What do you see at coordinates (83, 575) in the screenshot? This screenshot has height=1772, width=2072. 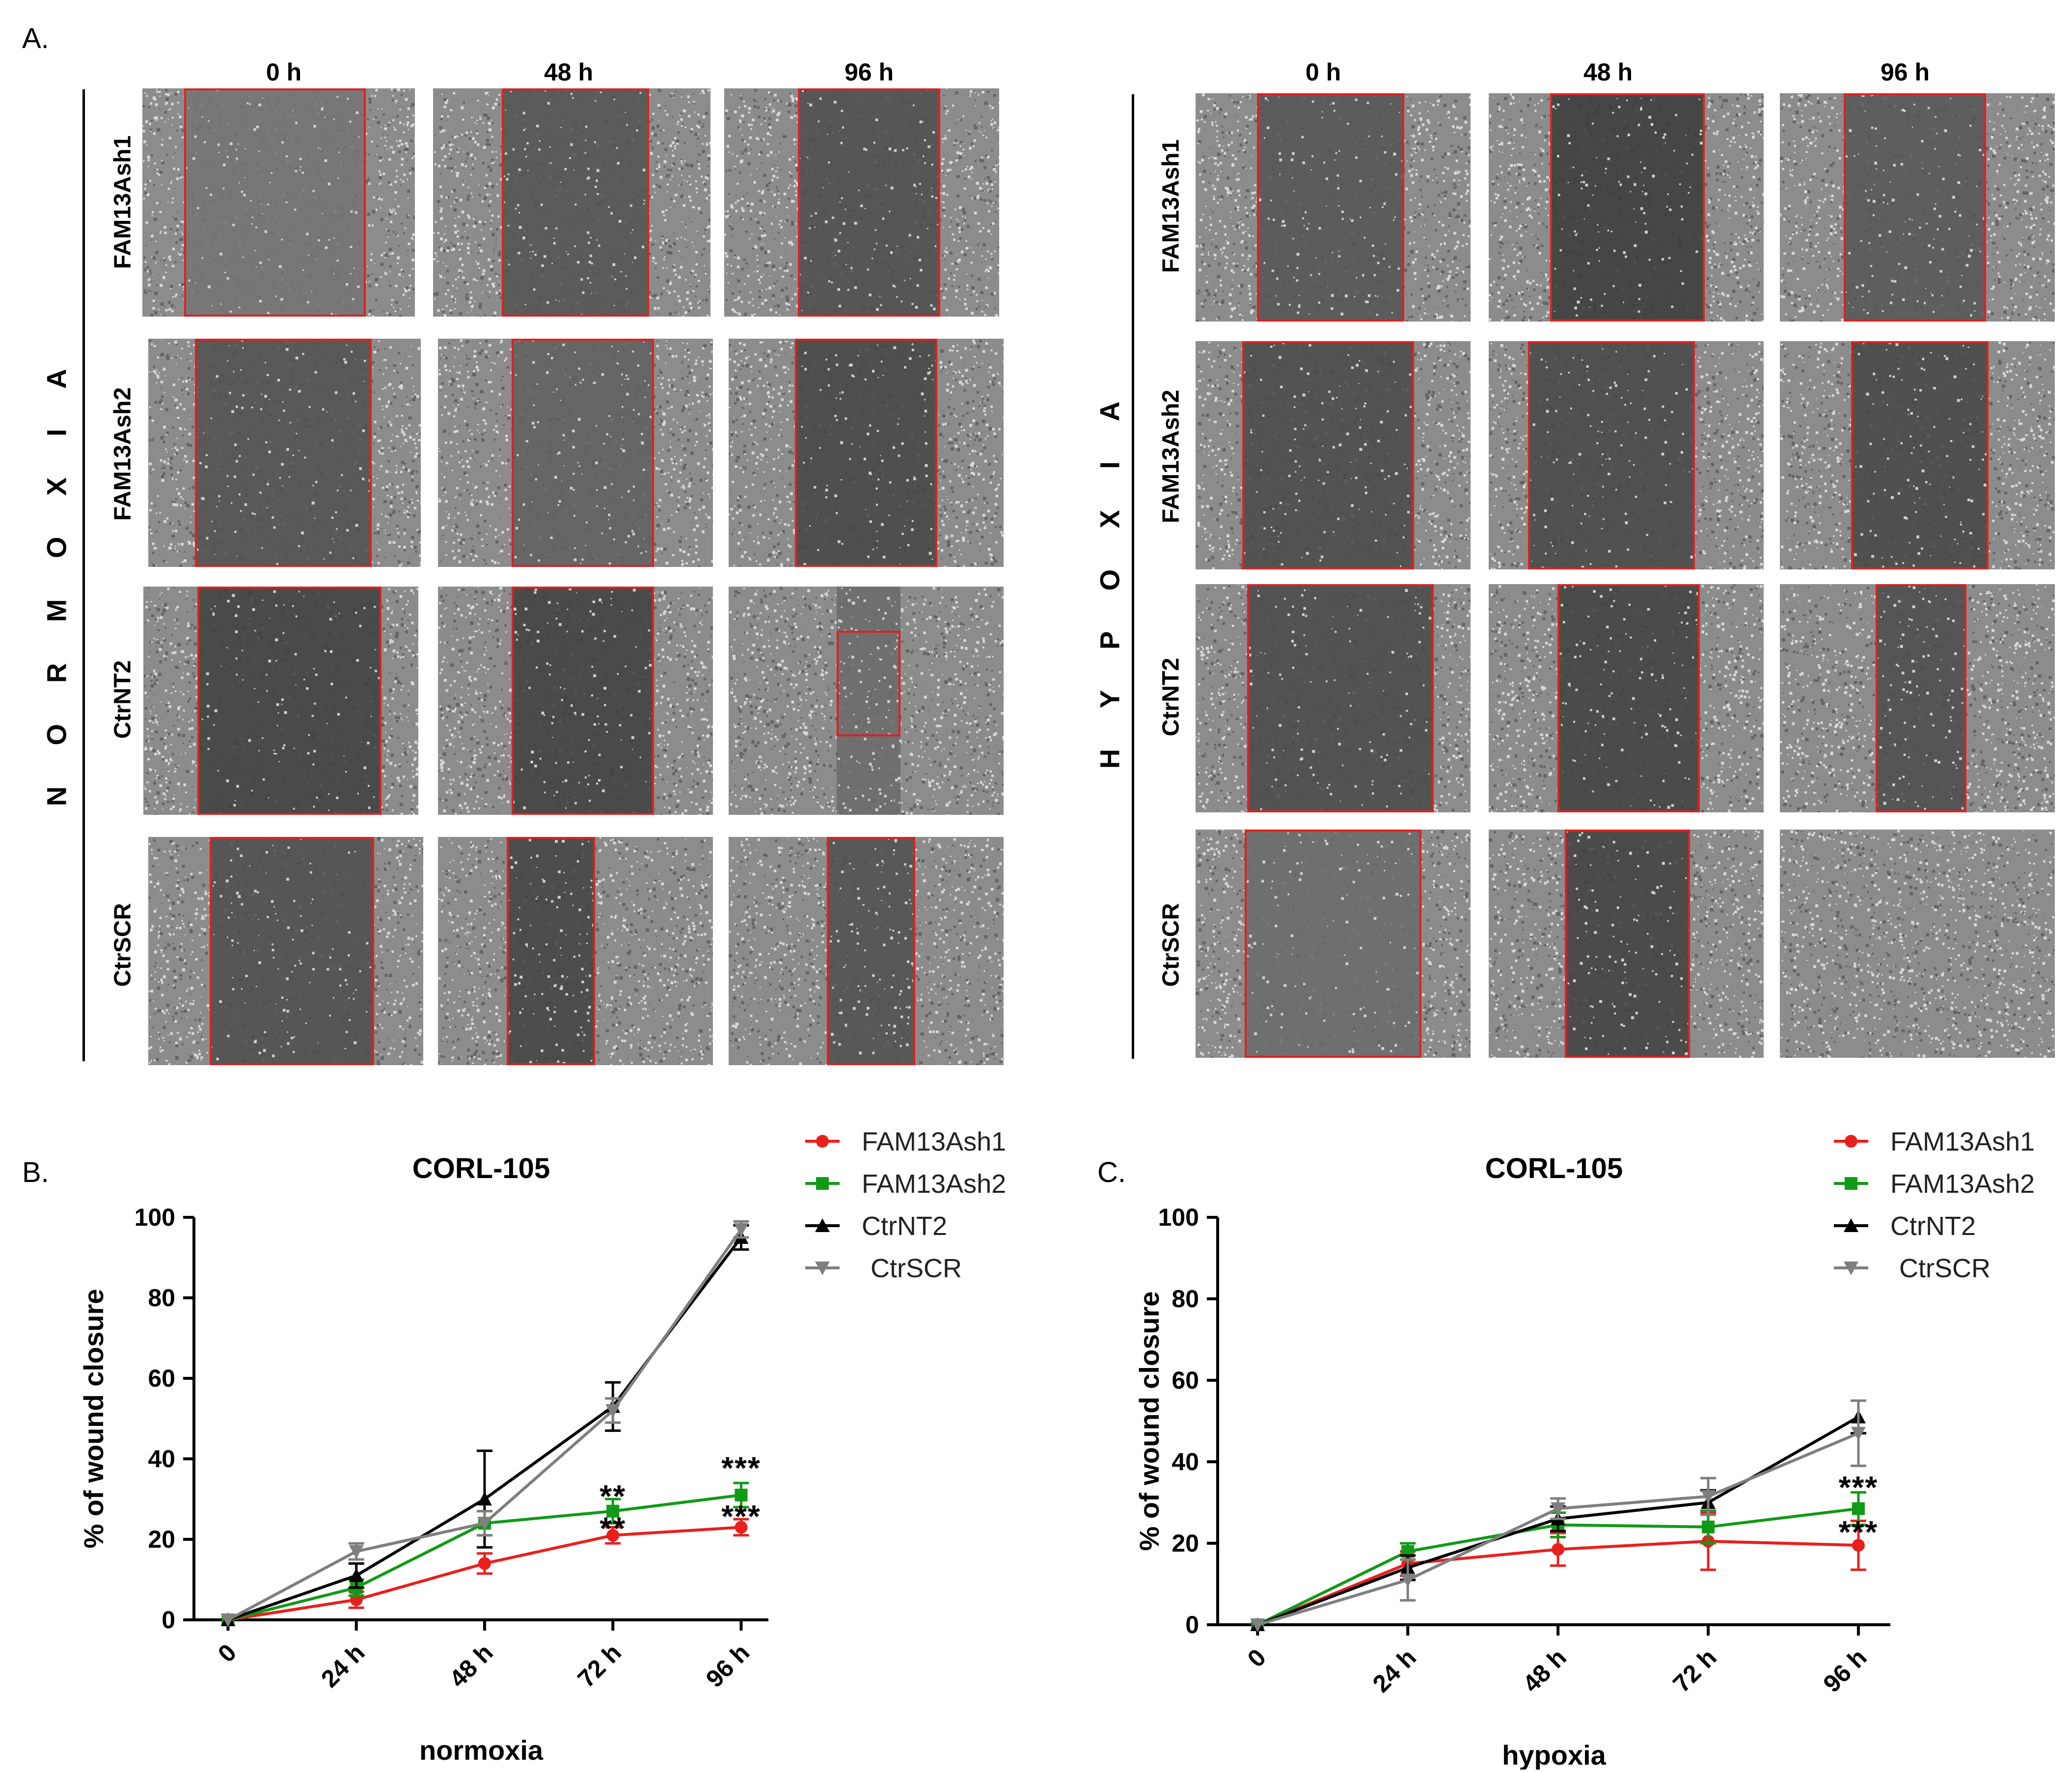 I see `normoxia-divider-line` at bounding box center [83, 575].